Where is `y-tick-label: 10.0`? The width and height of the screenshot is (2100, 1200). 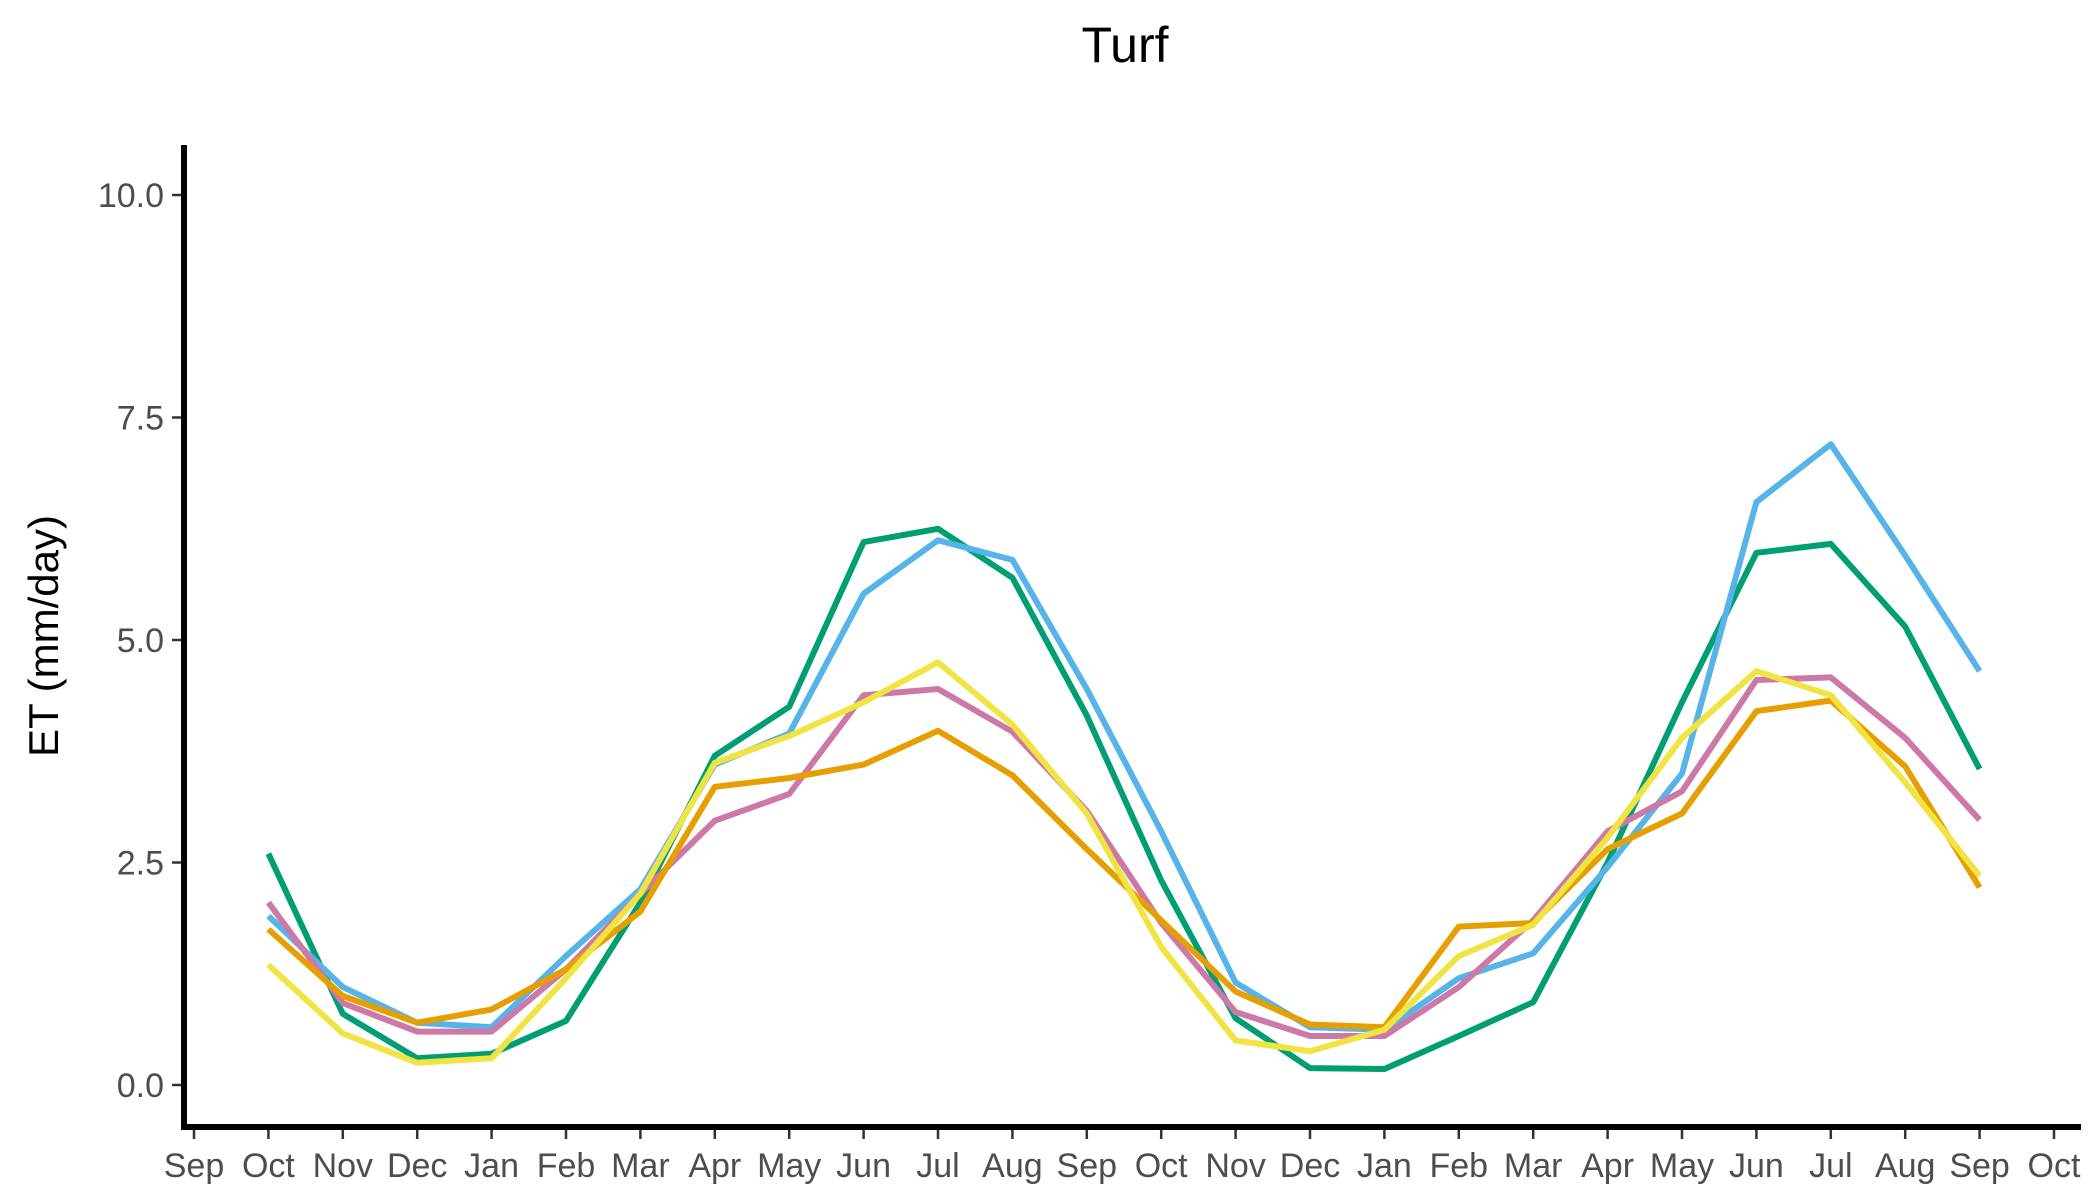
y-tick-label: 10.0 is located at coordinates (131, 196).